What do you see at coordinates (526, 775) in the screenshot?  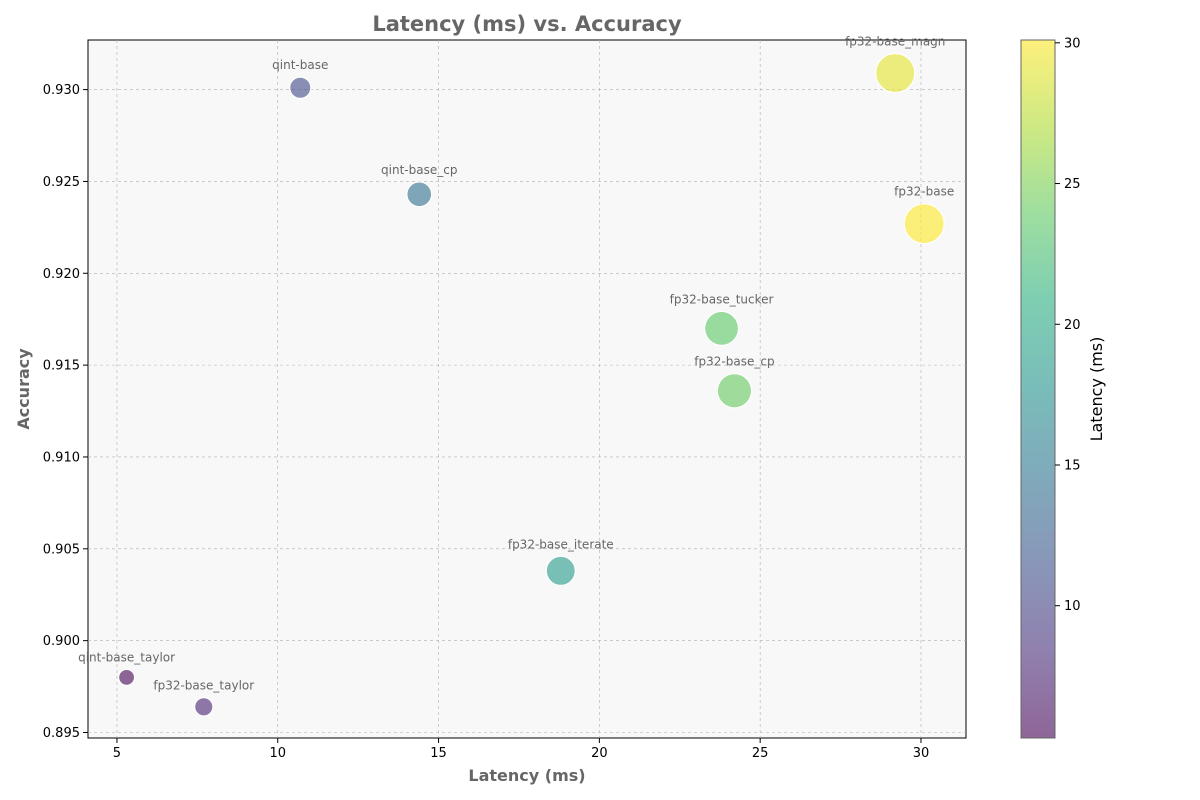 I see `x-axis-label: Latency (ms)` at bounding box center [526, 775].